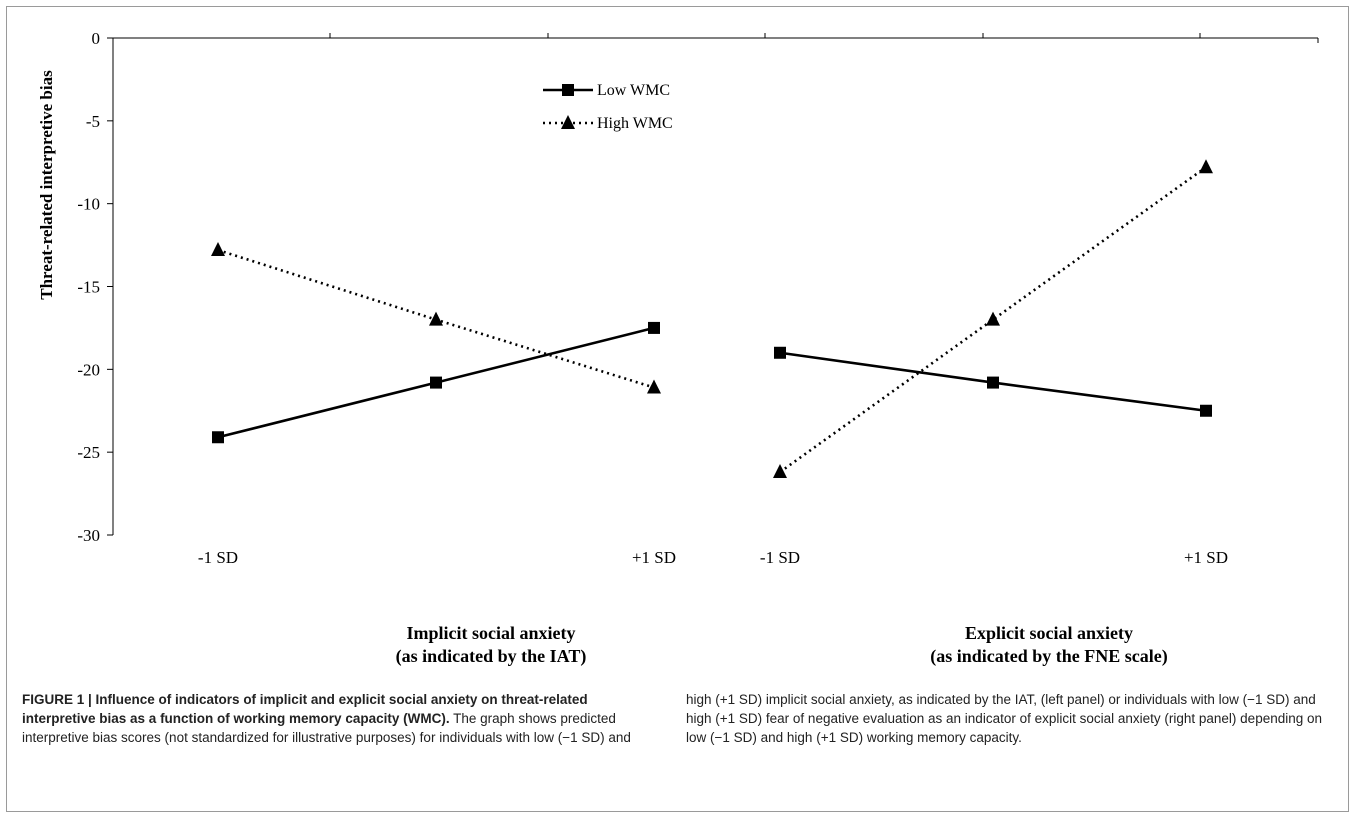 This screenshot has width=1355, height=818. Describe the element at coordinates (491, 633) in the screenshot. I see `panel-xlabel-line1: Implicit social anxiety` at that location.